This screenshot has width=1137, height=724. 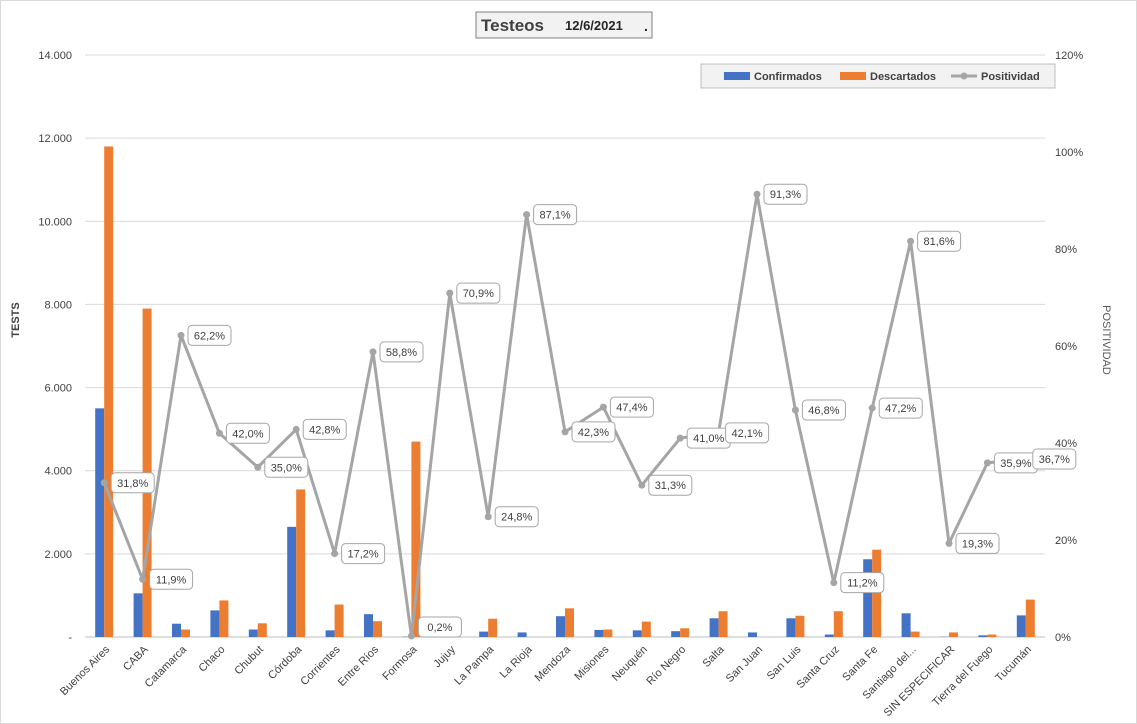 I want to click on legend-frame, so click(x=878, y=76).